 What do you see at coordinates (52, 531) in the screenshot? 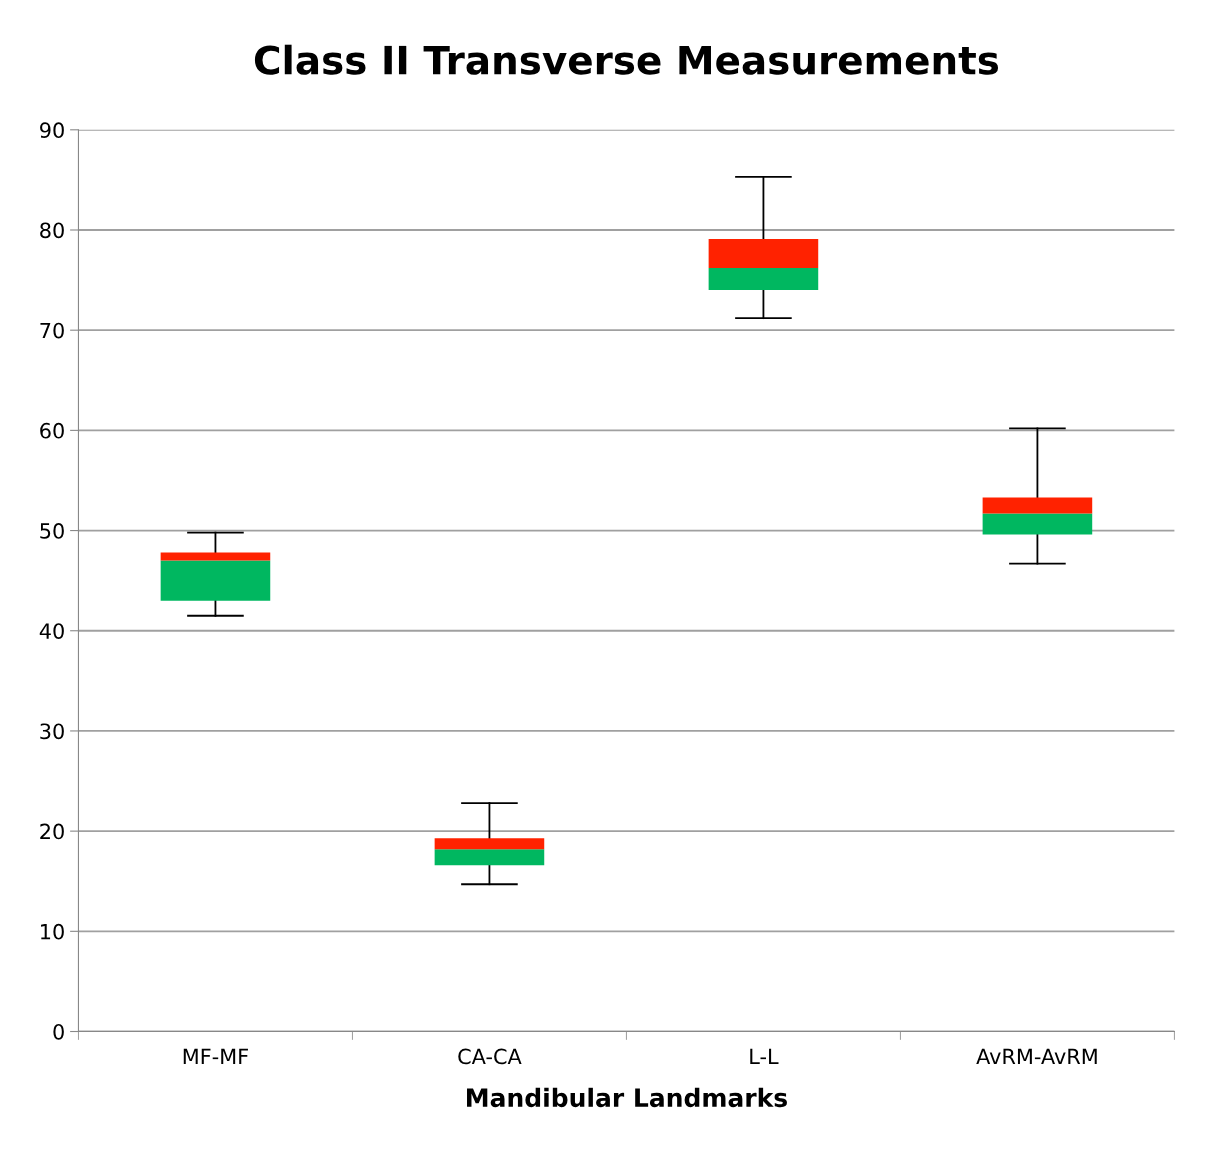
I see `y-tick-label: 50` at bounding box center [52, 531].